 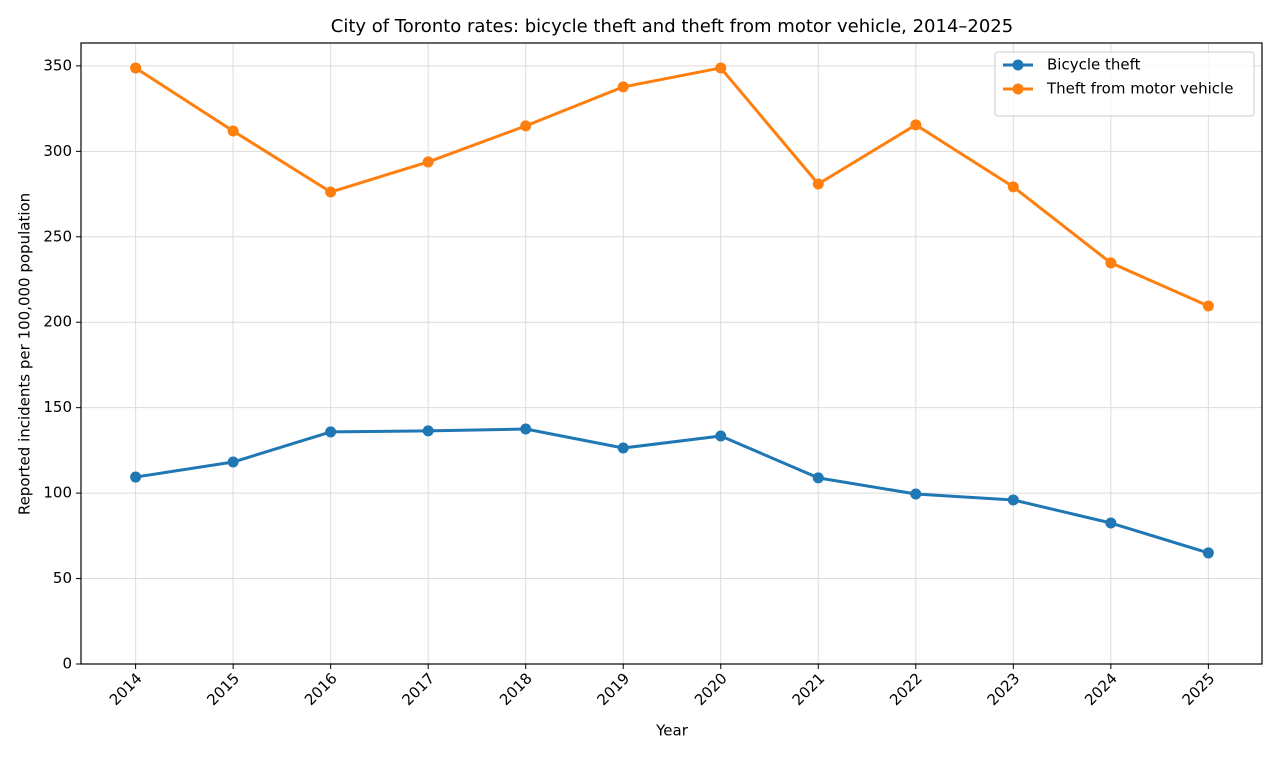 I want to click on x-axis-label: Year, so click(x=672, y=731).